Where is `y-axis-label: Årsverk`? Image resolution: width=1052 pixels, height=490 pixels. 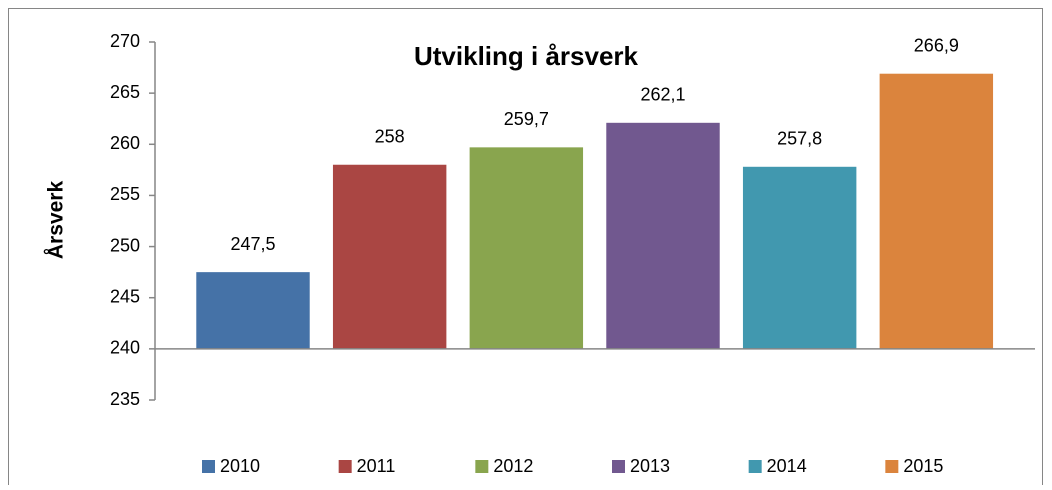
y-axis-label: Årsverk is located at coordinates (56, 220).